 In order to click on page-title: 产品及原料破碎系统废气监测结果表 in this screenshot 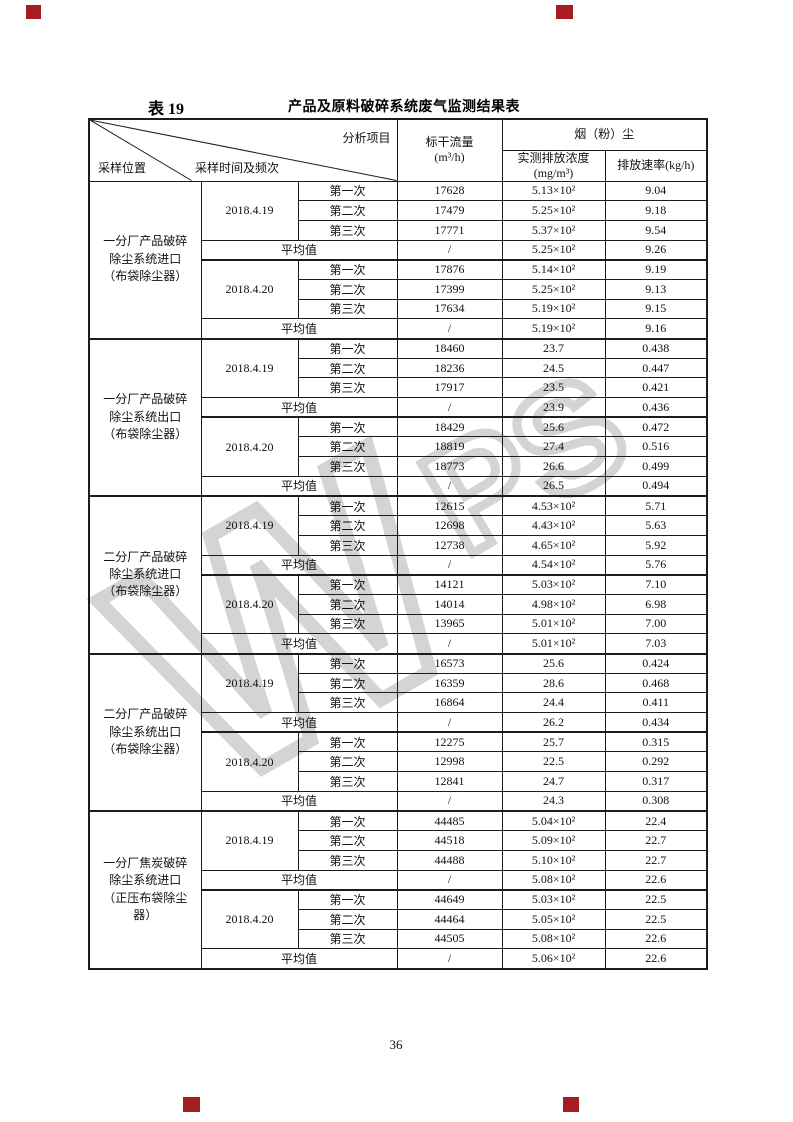, I will do `click(404, 107)`.